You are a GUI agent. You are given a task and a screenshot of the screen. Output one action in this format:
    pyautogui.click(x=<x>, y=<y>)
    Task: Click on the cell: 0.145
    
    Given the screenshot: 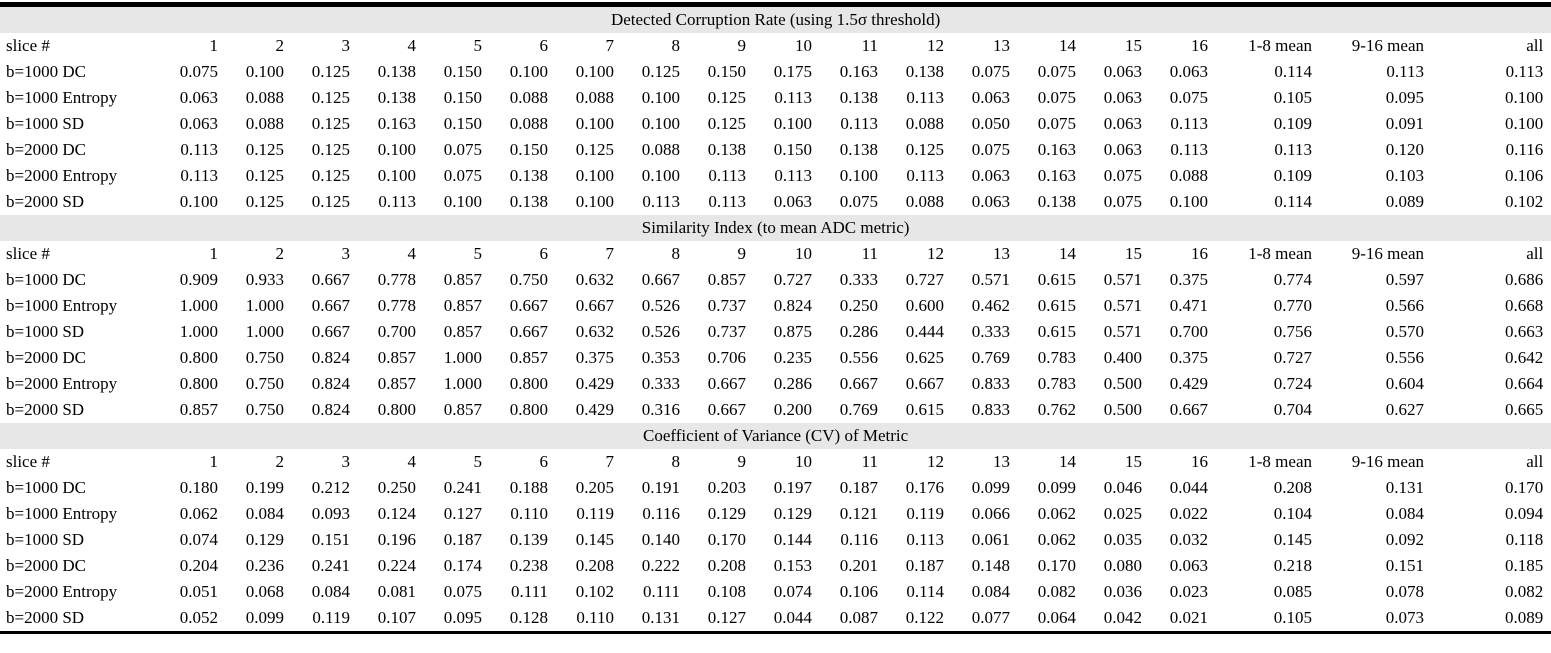 What is the action you would take?
    pyautogui.click(x=1292, y=539)
    